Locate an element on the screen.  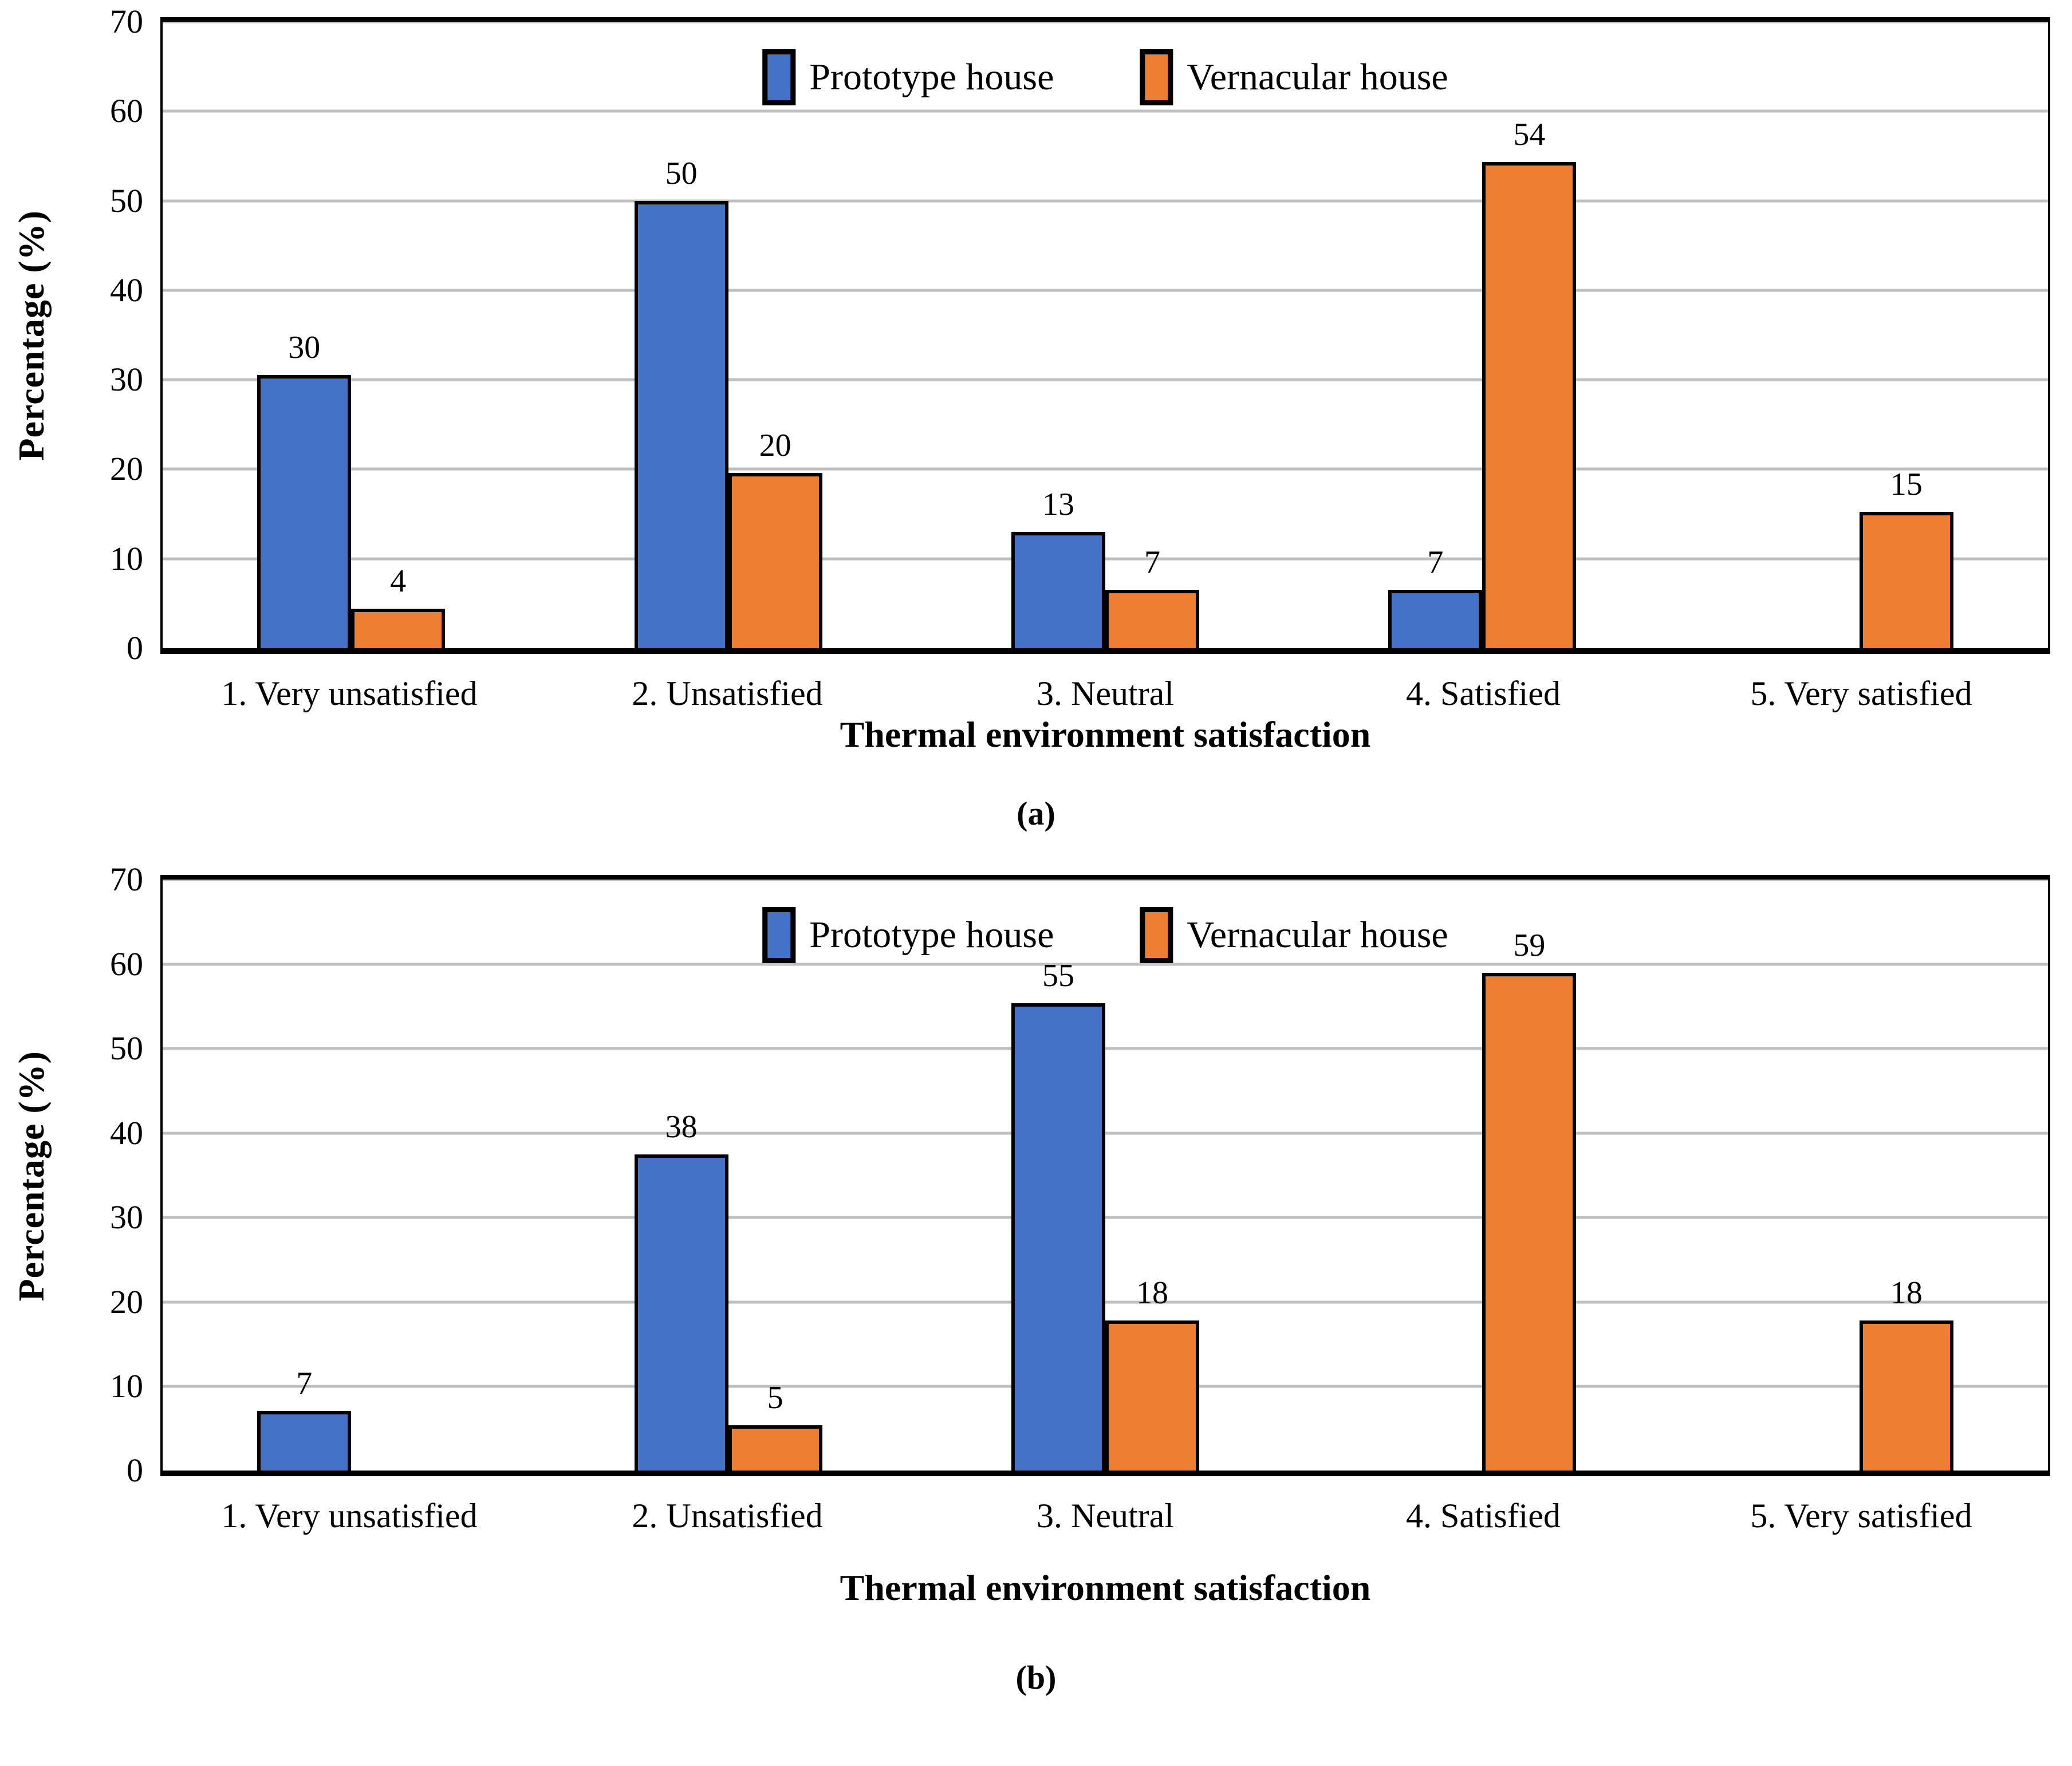
y-axis-title: Percentage (%) is located at coordinates (31, 1176).